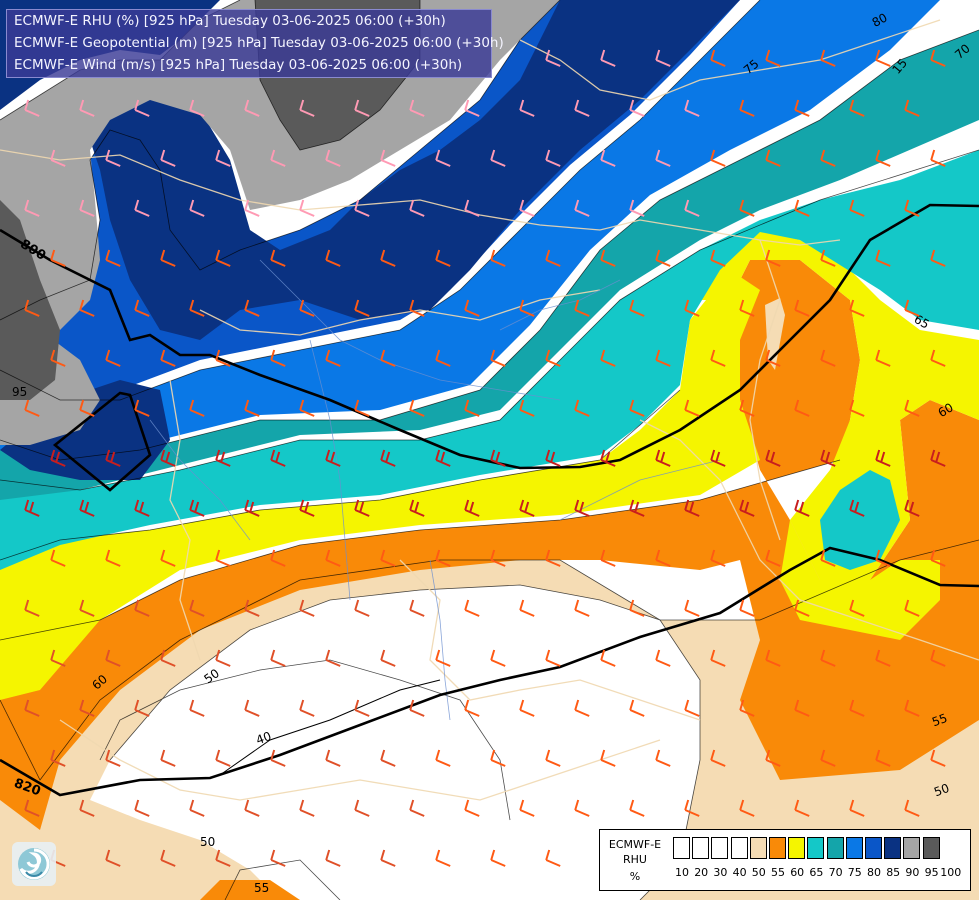 The image size is (979, 900). Describe the element at coordinates (775, 334) in the screenshot. I see `rh-band-50-55-sliver` at that location.